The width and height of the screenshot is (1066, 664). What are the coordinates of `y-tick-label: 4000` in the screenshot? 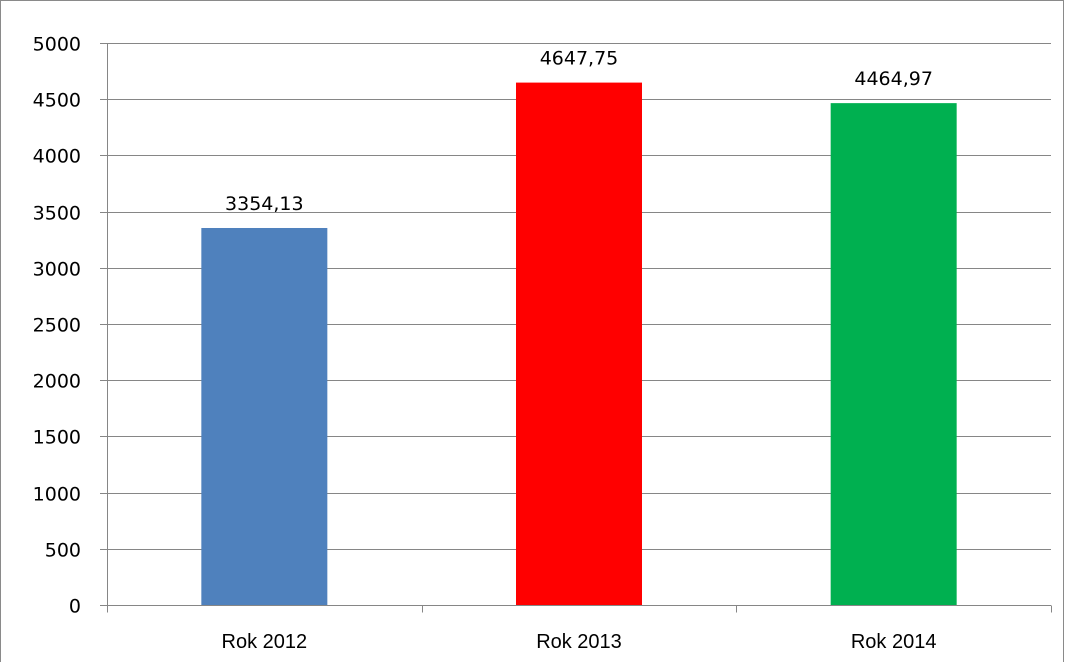 It's located at (57, 157).